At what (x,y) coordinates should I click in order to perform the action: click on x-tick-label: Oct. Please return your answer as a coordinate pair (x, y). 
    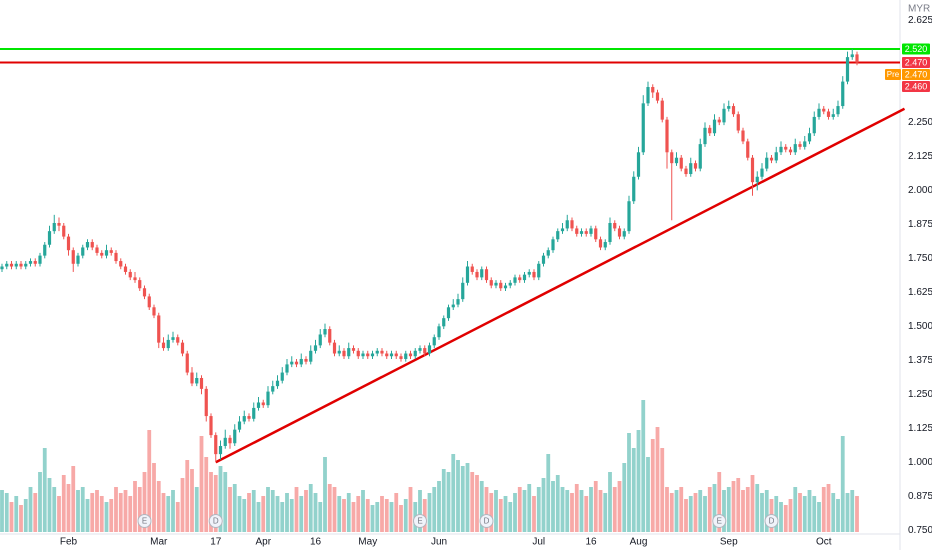
    Looking at the image, I should click on (824, 542).